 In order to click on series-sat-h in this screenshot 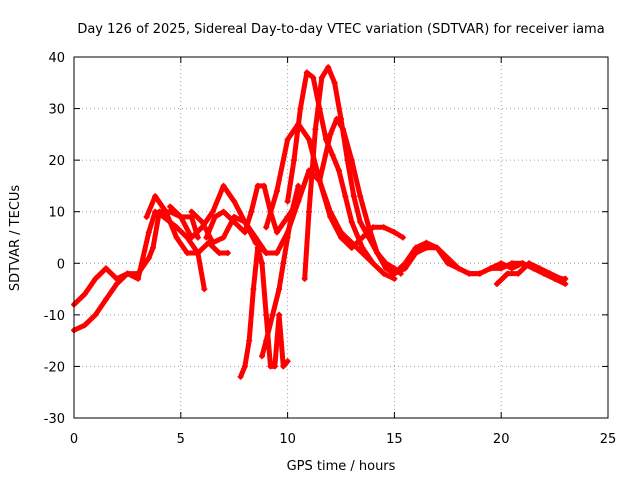, I will do `click(280, 271)`.